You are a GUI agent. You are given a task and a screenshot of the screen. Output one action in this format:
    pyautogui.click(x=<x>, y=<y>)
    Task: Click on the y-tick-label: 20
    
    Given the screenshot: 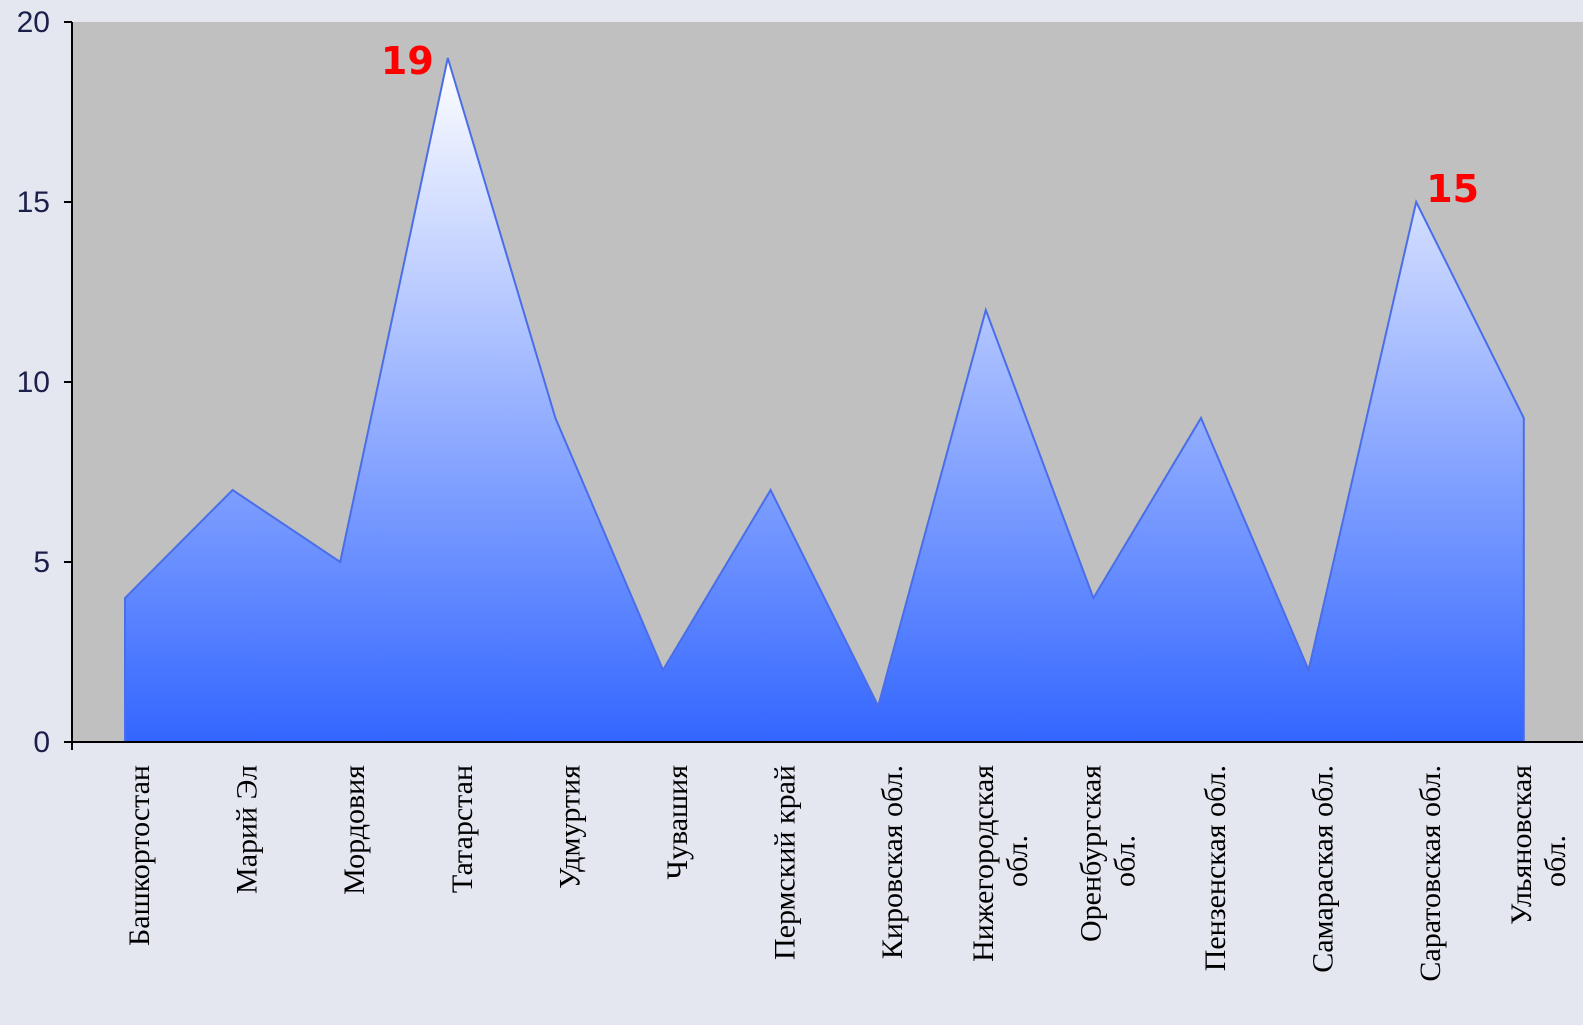 What is the action you would take?
    pyautogui.click(x=33, y=22)
    